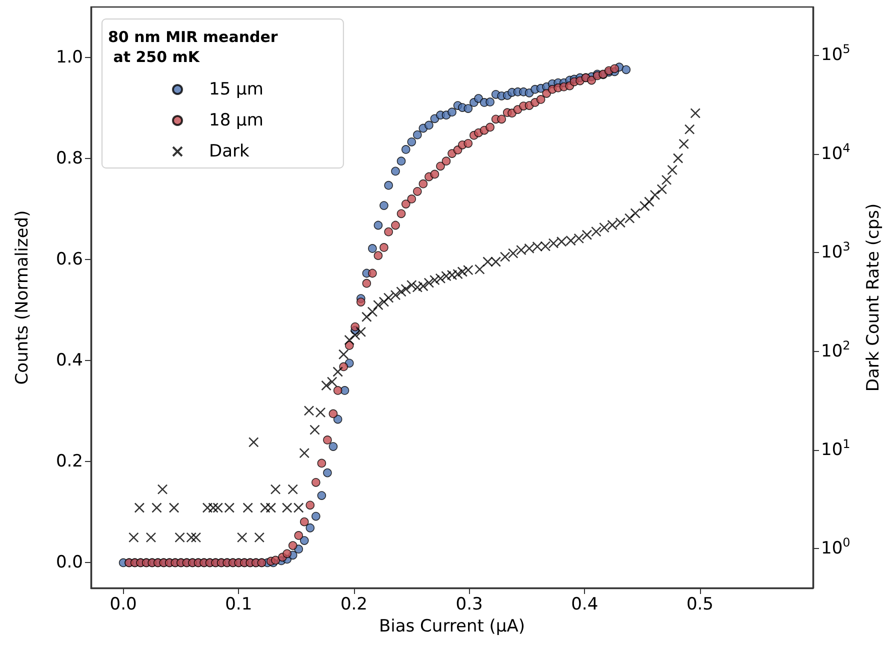 The image size is (894, 649). What do you see at coordinates (229, 152) in the screenshot?
I see `legend-label: Dark` at bounding box center [229, 152].